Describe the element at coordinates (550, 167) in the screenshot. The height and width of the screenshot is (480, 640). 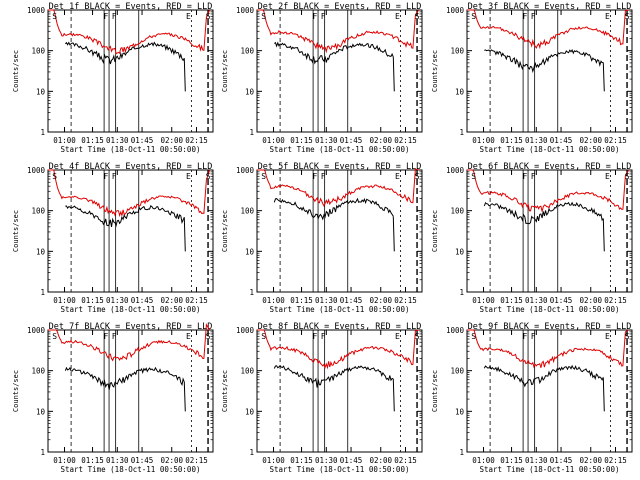
I see `chart-title: Det 6f BLACK = Events, RED = LLD` at that location.